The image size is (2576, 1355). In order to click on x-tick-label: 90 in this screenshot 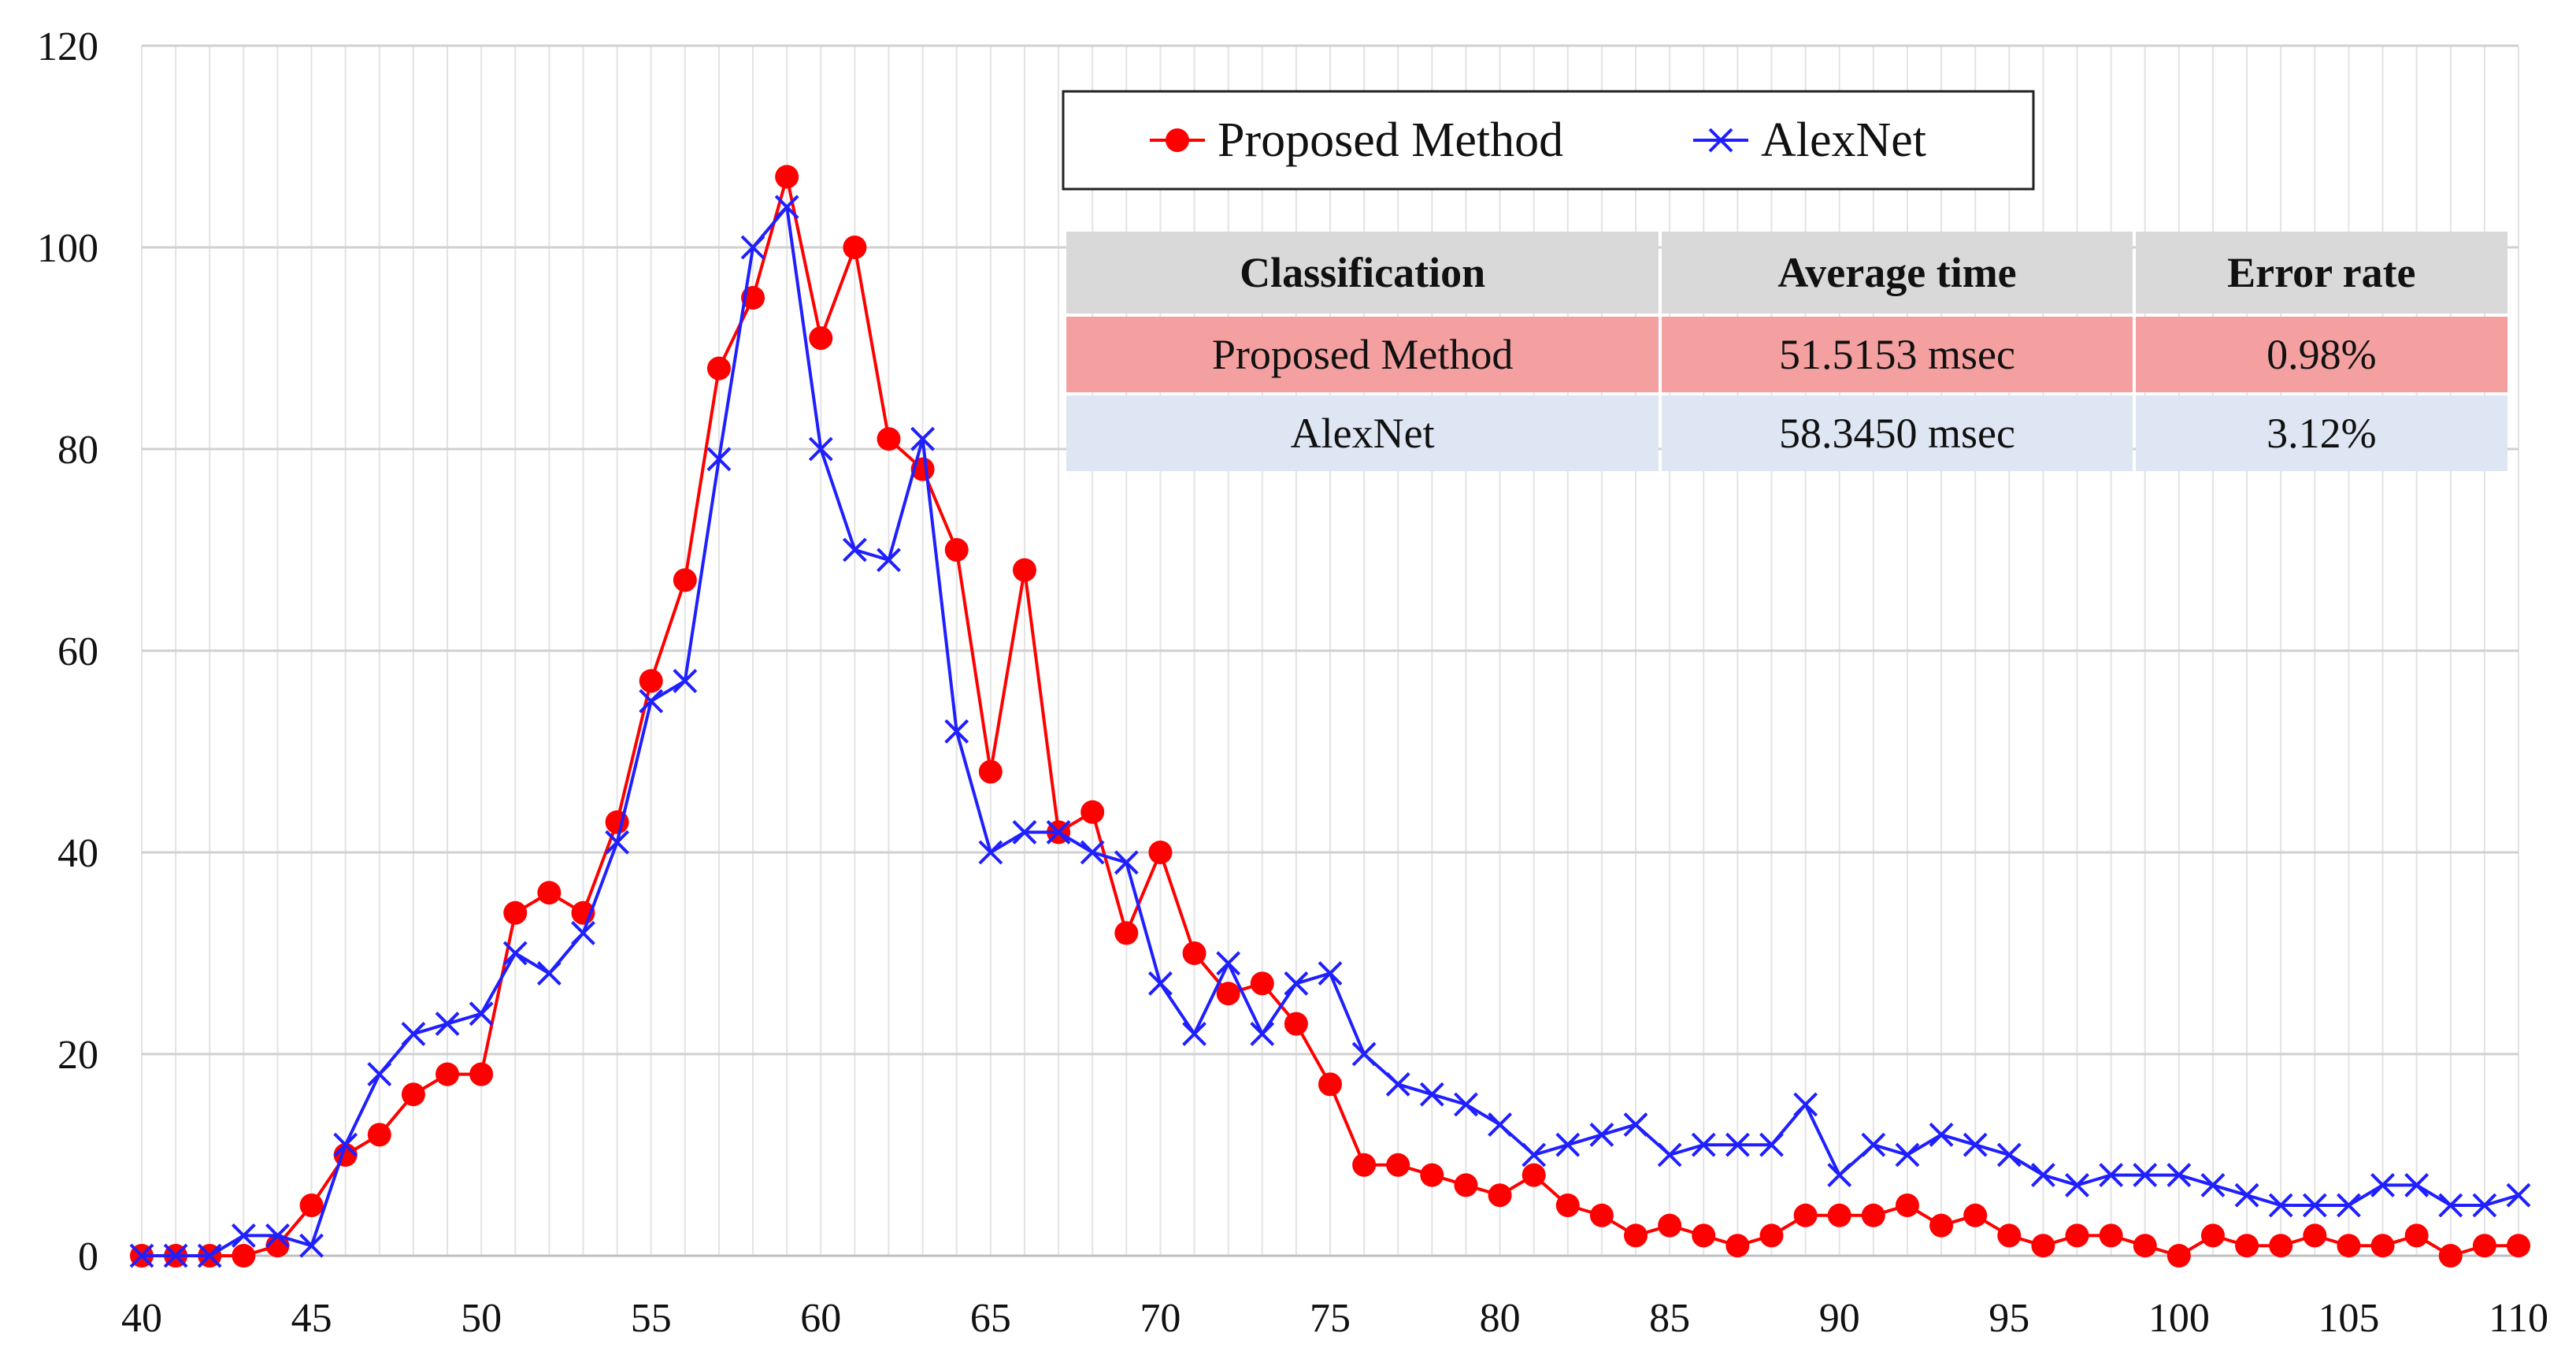, I will do `click(1839, 1318)`.